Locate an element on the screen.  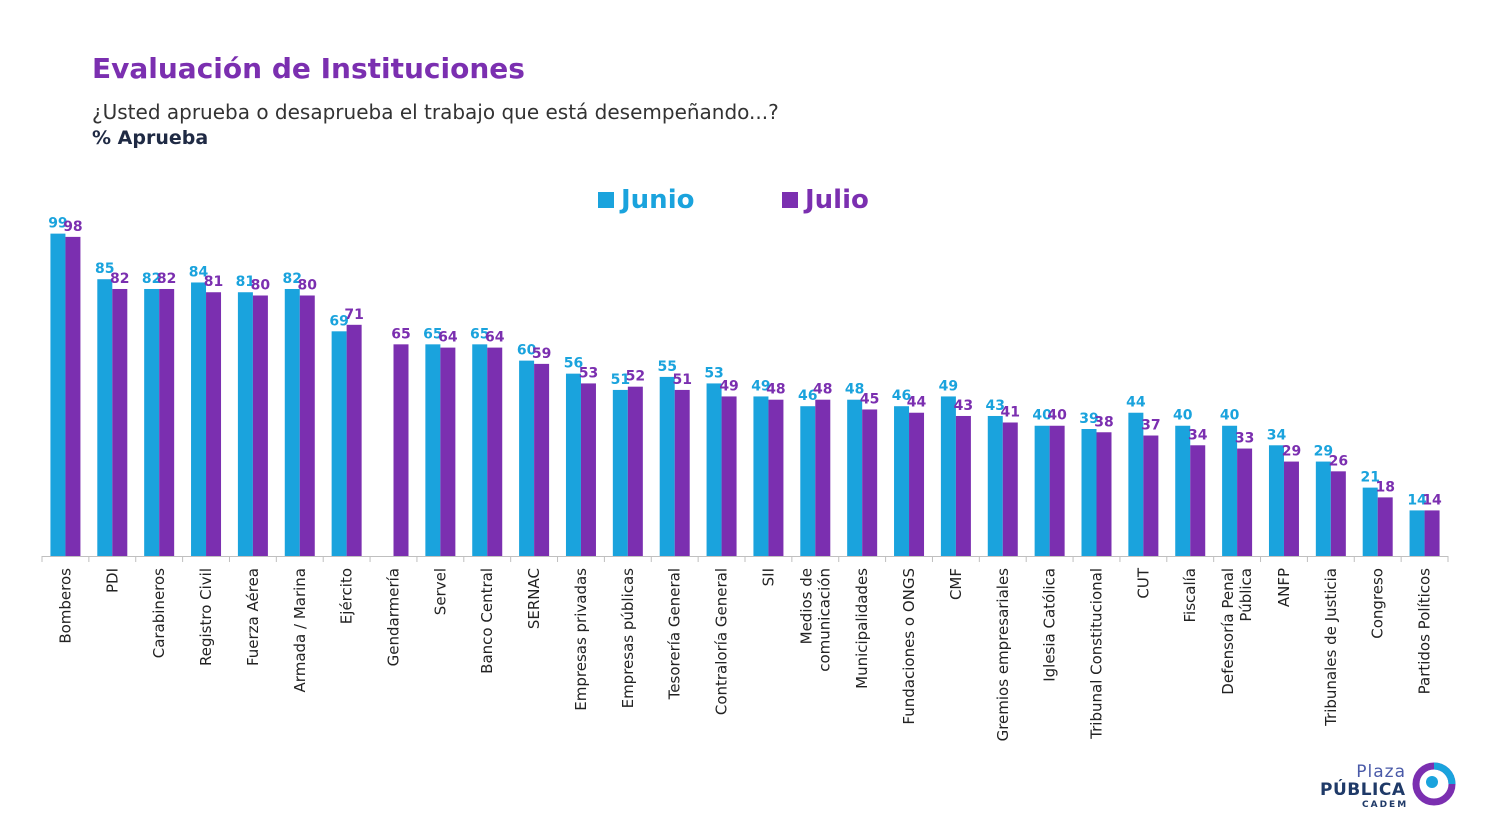
category-label: Servel is located at coordinates (440, 591).